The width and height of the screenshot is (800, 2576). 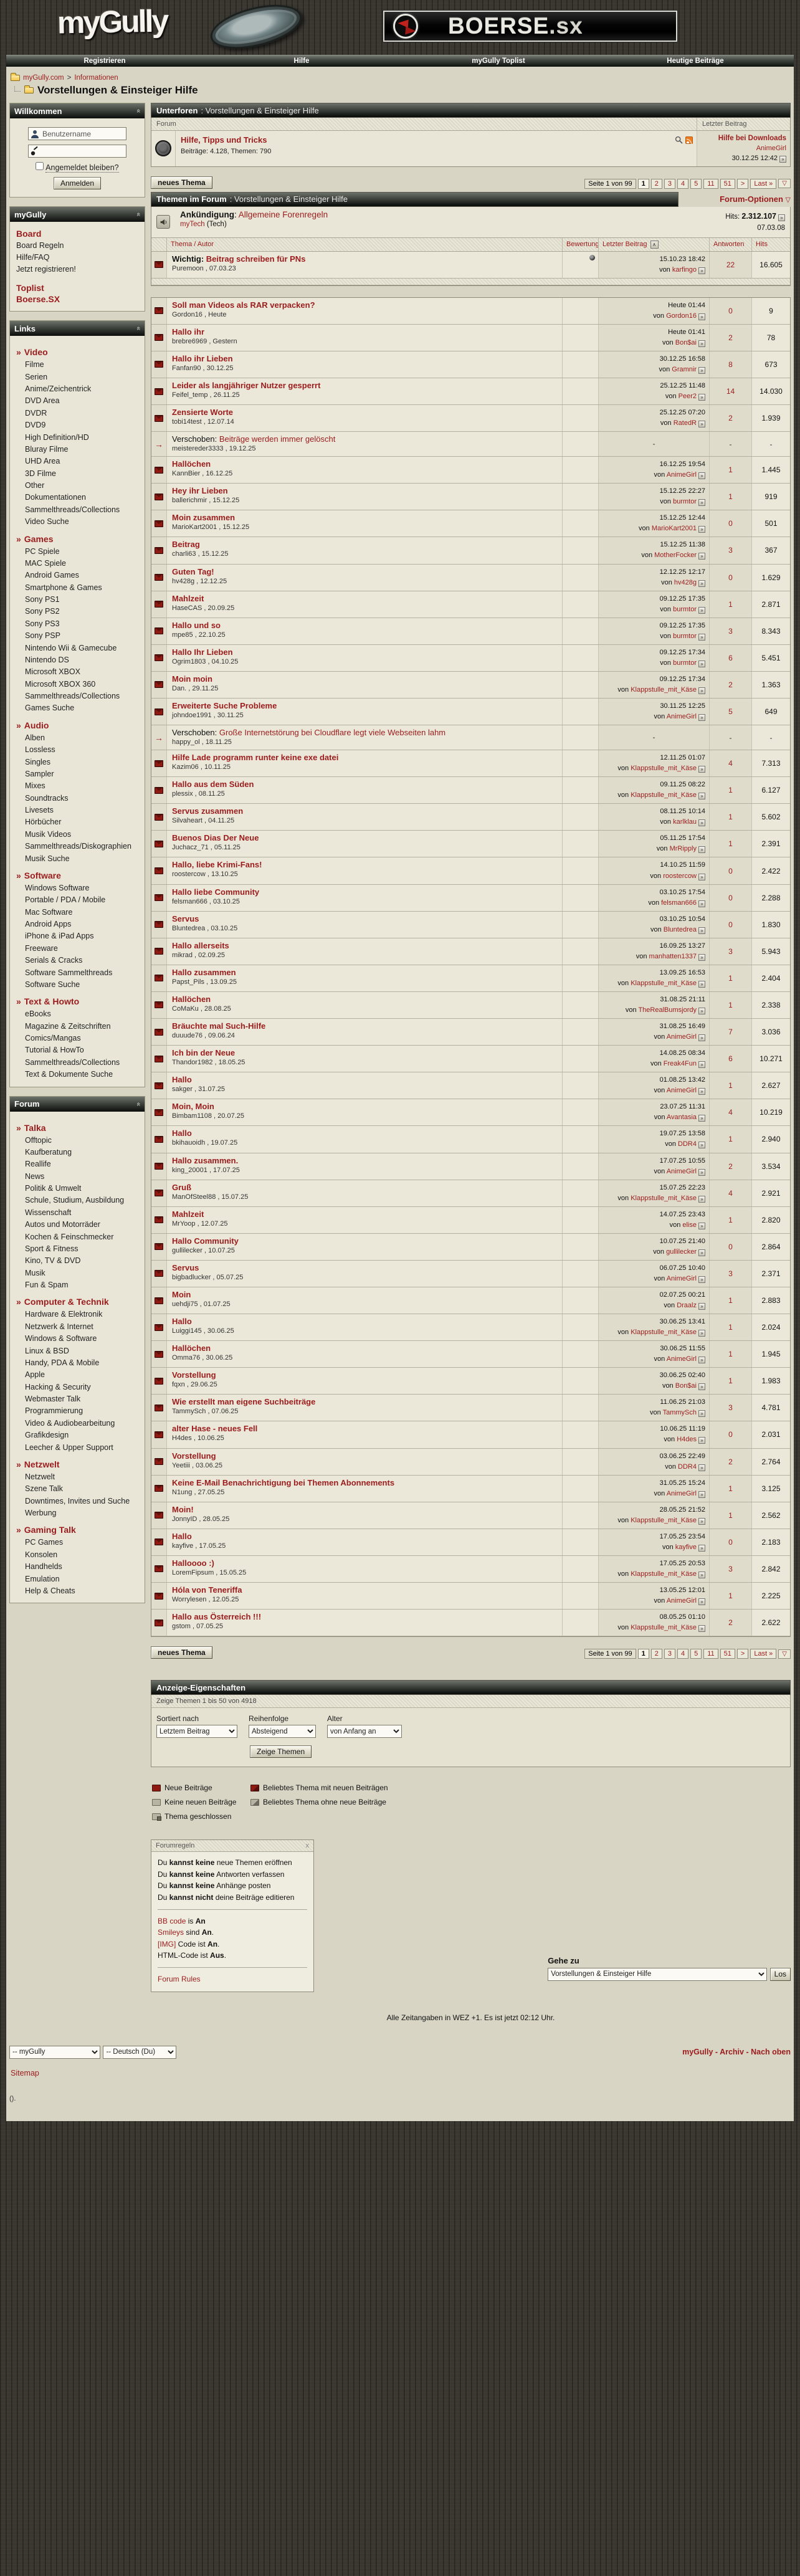 I want to click on sidebar-item: Nintendo DS, so click(x=47, y=659).